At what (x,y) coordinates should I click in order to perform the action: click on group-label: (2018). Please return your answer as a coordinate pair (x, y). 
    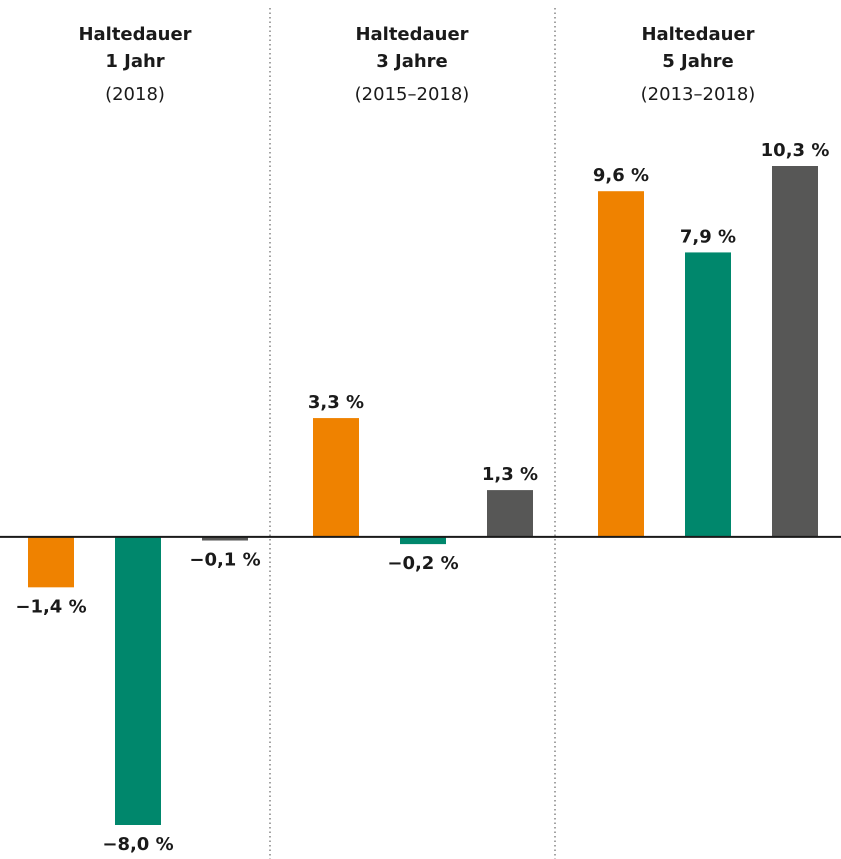
    Looking at the image, I should click on (135, 94).